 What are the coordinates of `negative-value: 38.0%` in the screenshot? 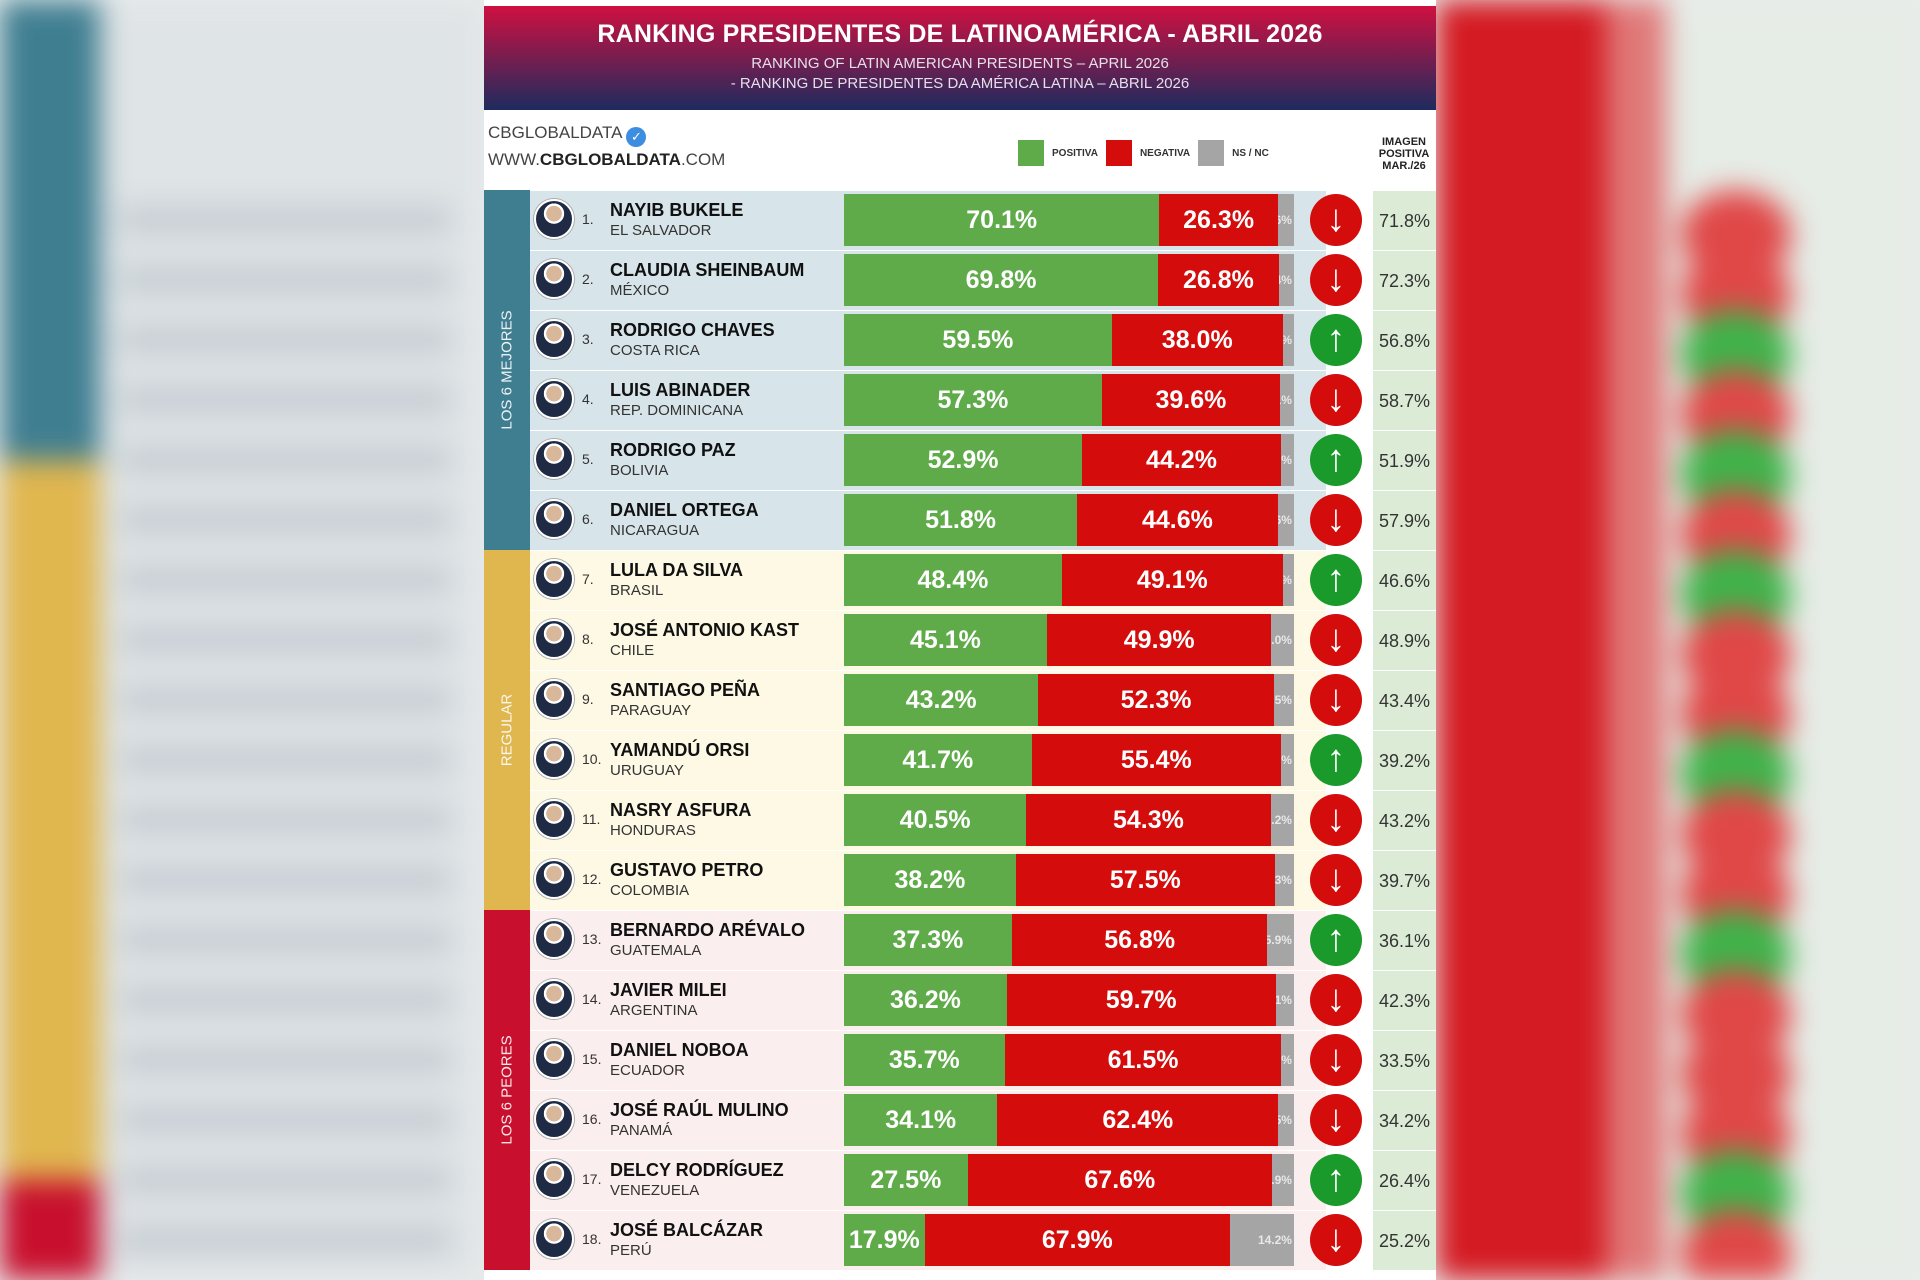 It's located at (1197, 339).